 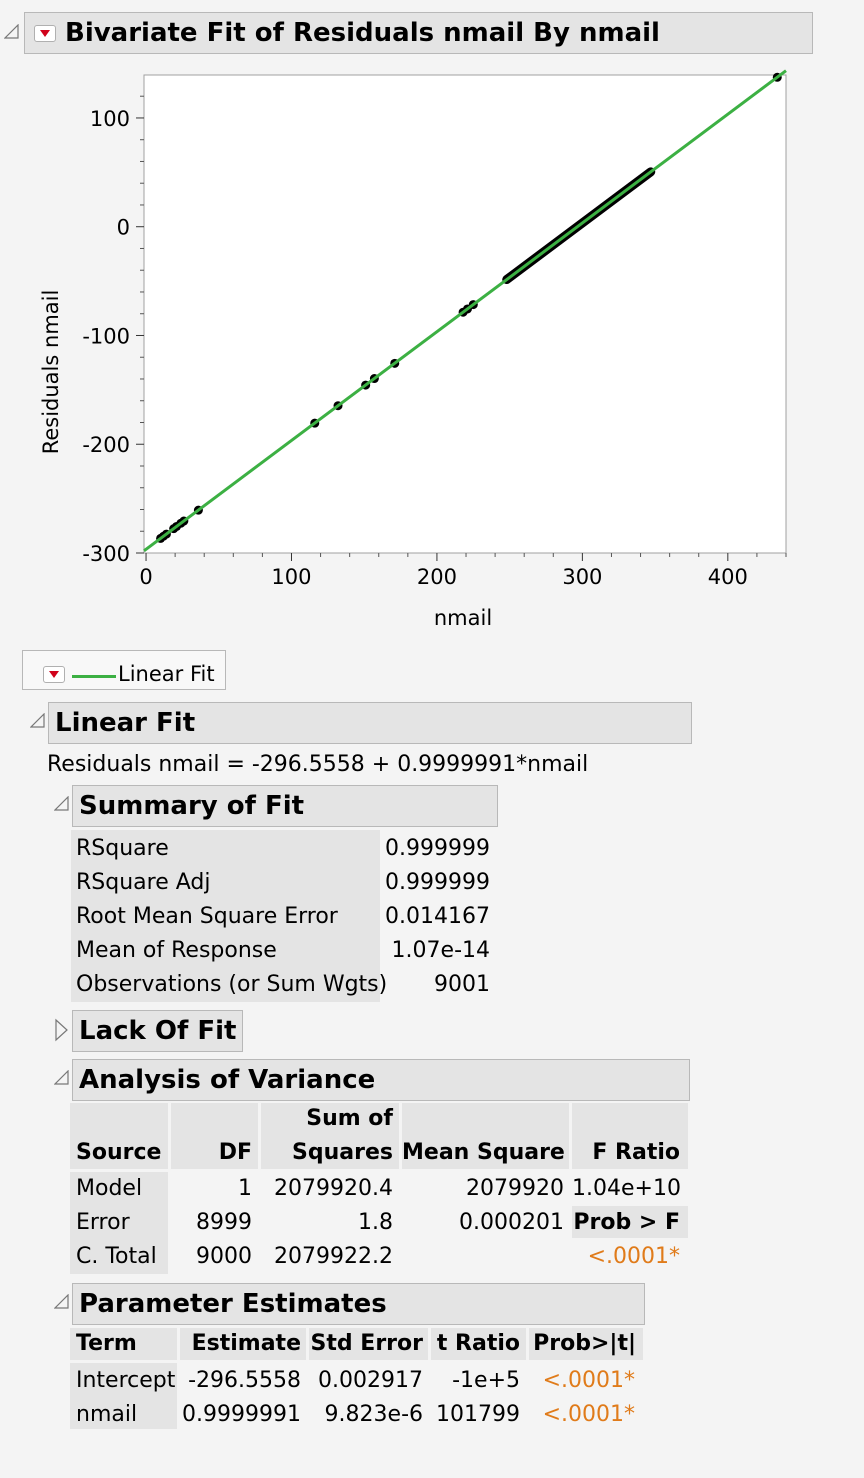 I want to click on anova-row-df: 8999, so click(x=224, y=1222).